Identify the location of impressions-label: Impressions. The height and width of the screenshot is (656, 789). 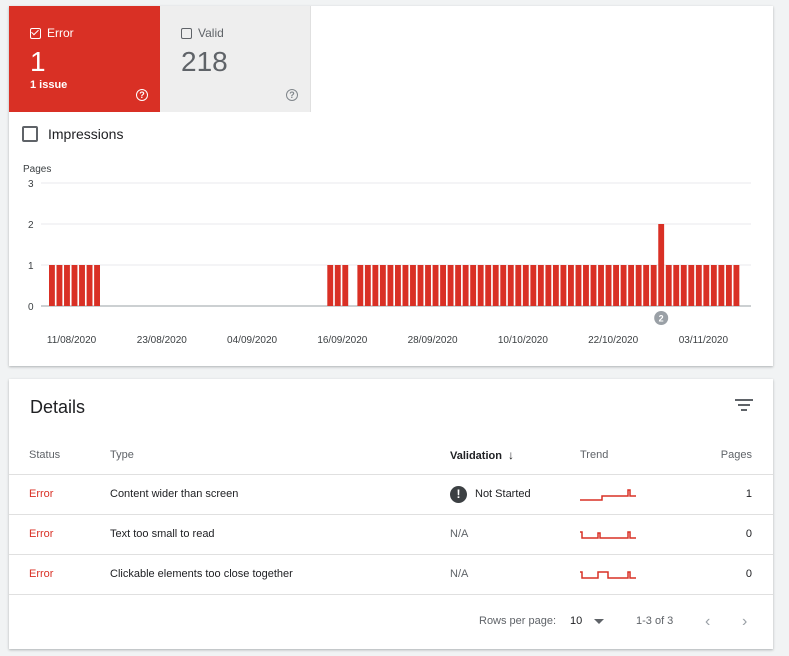
(86, 134).